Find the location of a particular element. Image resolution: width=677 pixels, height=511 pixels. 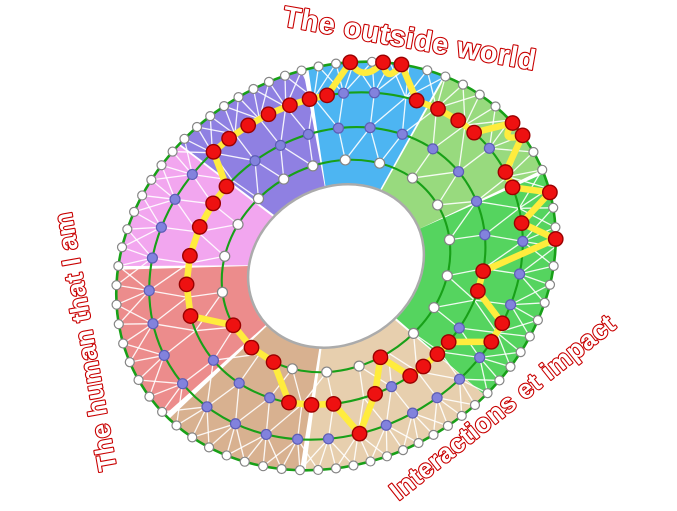

label-human-that-i-am: The human that I am is located at coordinates (85, 342).